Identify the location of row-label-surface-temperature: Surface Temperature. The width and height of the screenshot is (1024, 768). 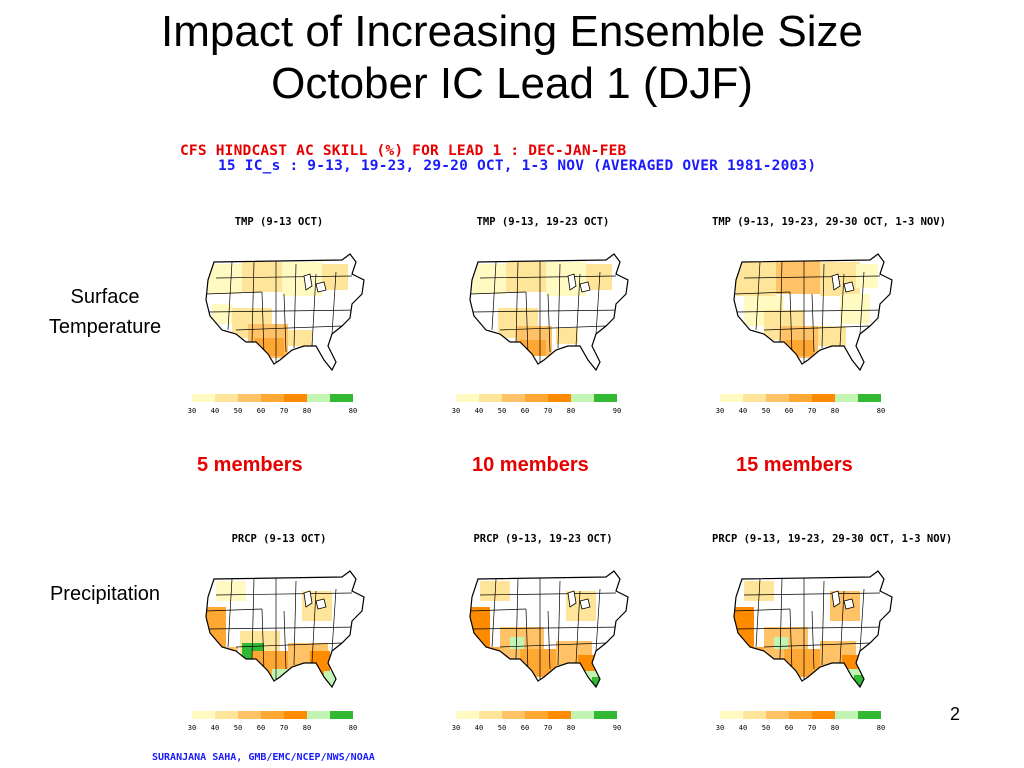
(105, 312).